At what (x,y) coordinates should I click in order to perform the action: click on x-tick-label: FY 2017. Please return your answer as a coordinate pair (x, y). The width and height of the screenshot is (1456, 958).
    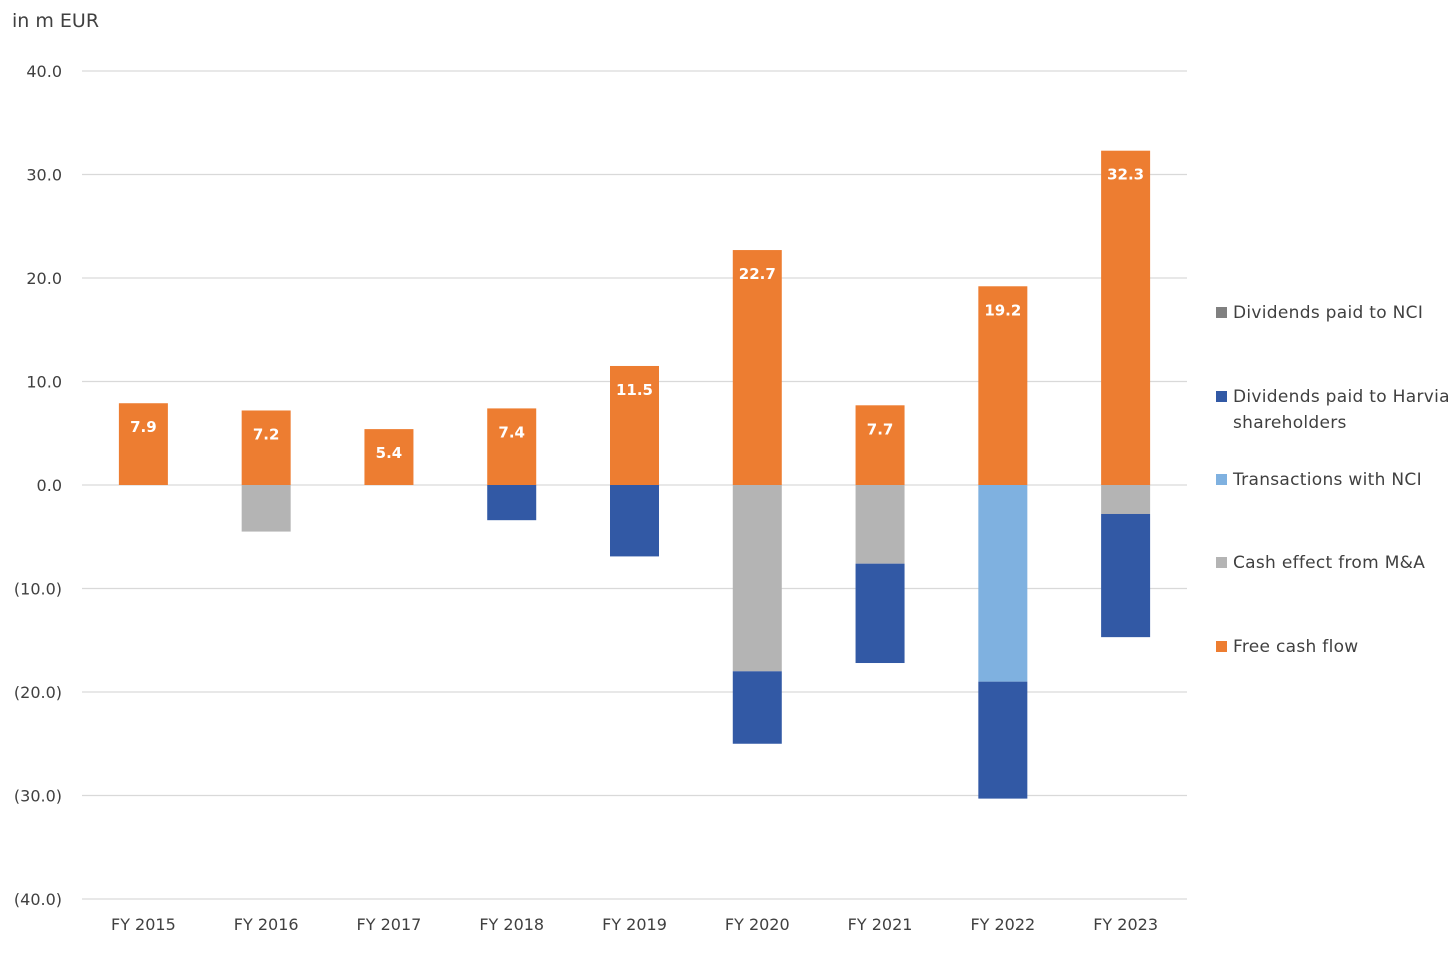
    Looking at the image, I should click on (389, 924).